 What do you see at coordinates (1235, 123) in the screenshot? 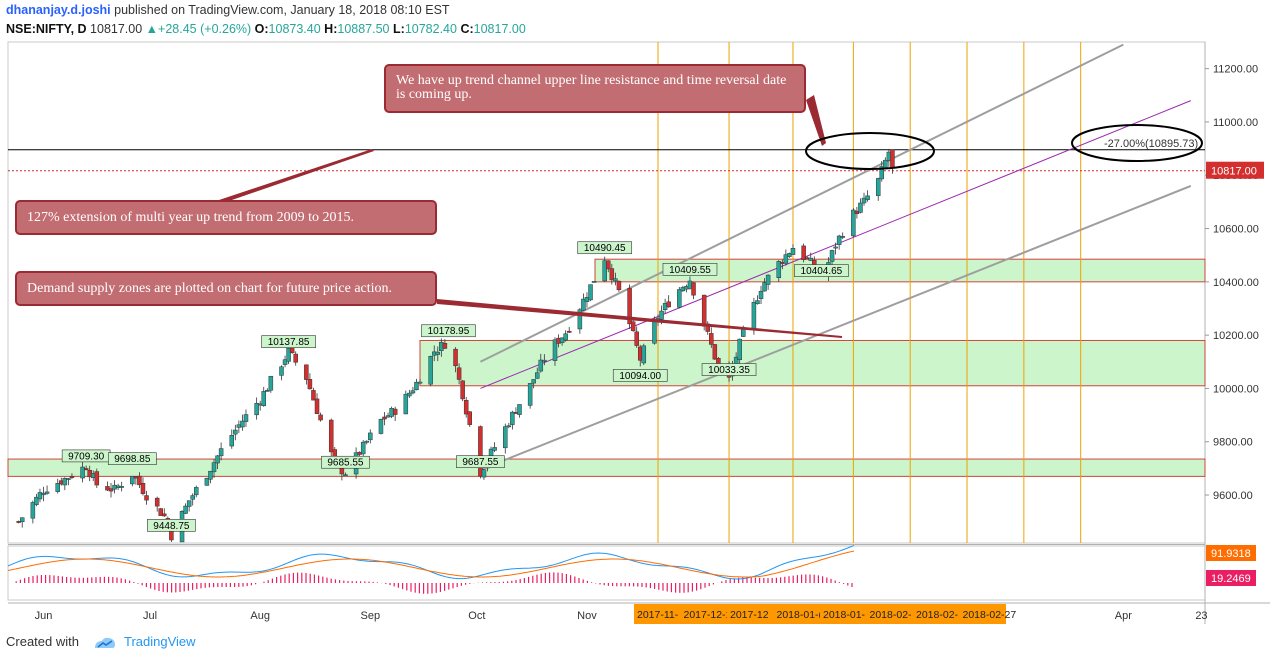
I see `y-tick-label: 11000.00` at bounding box center [1235, 123].